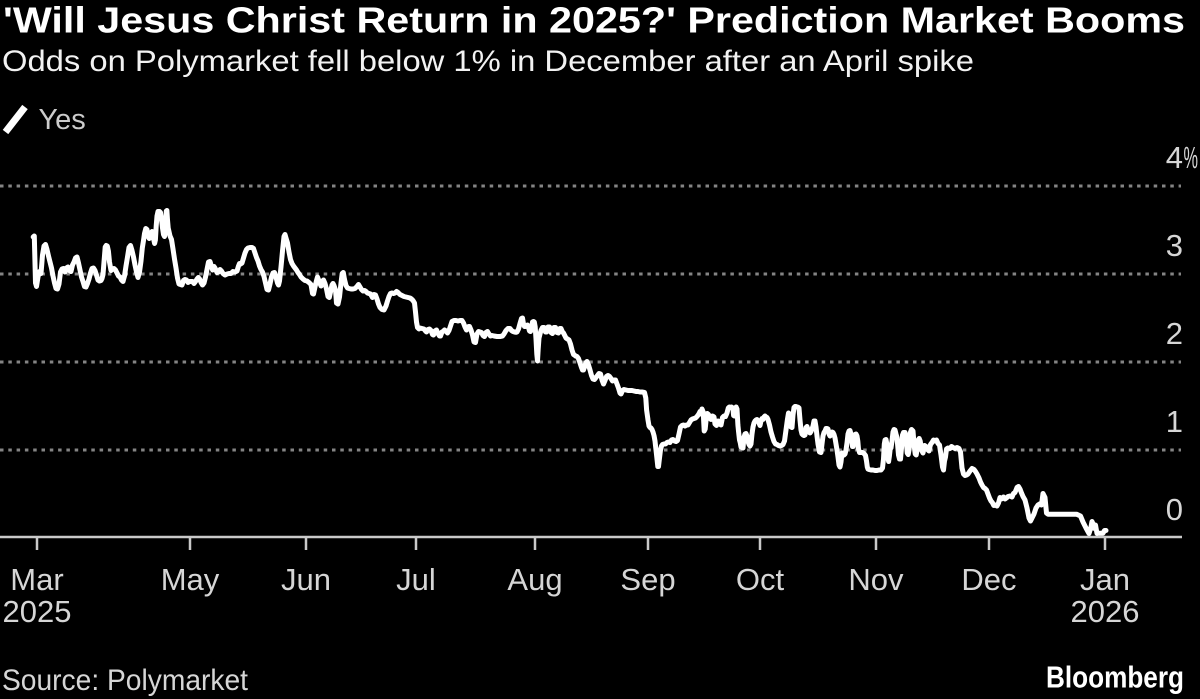  Describe the element at coordinates (876, 579) in the screenshot. I see `svg-text: Nov` at that location.